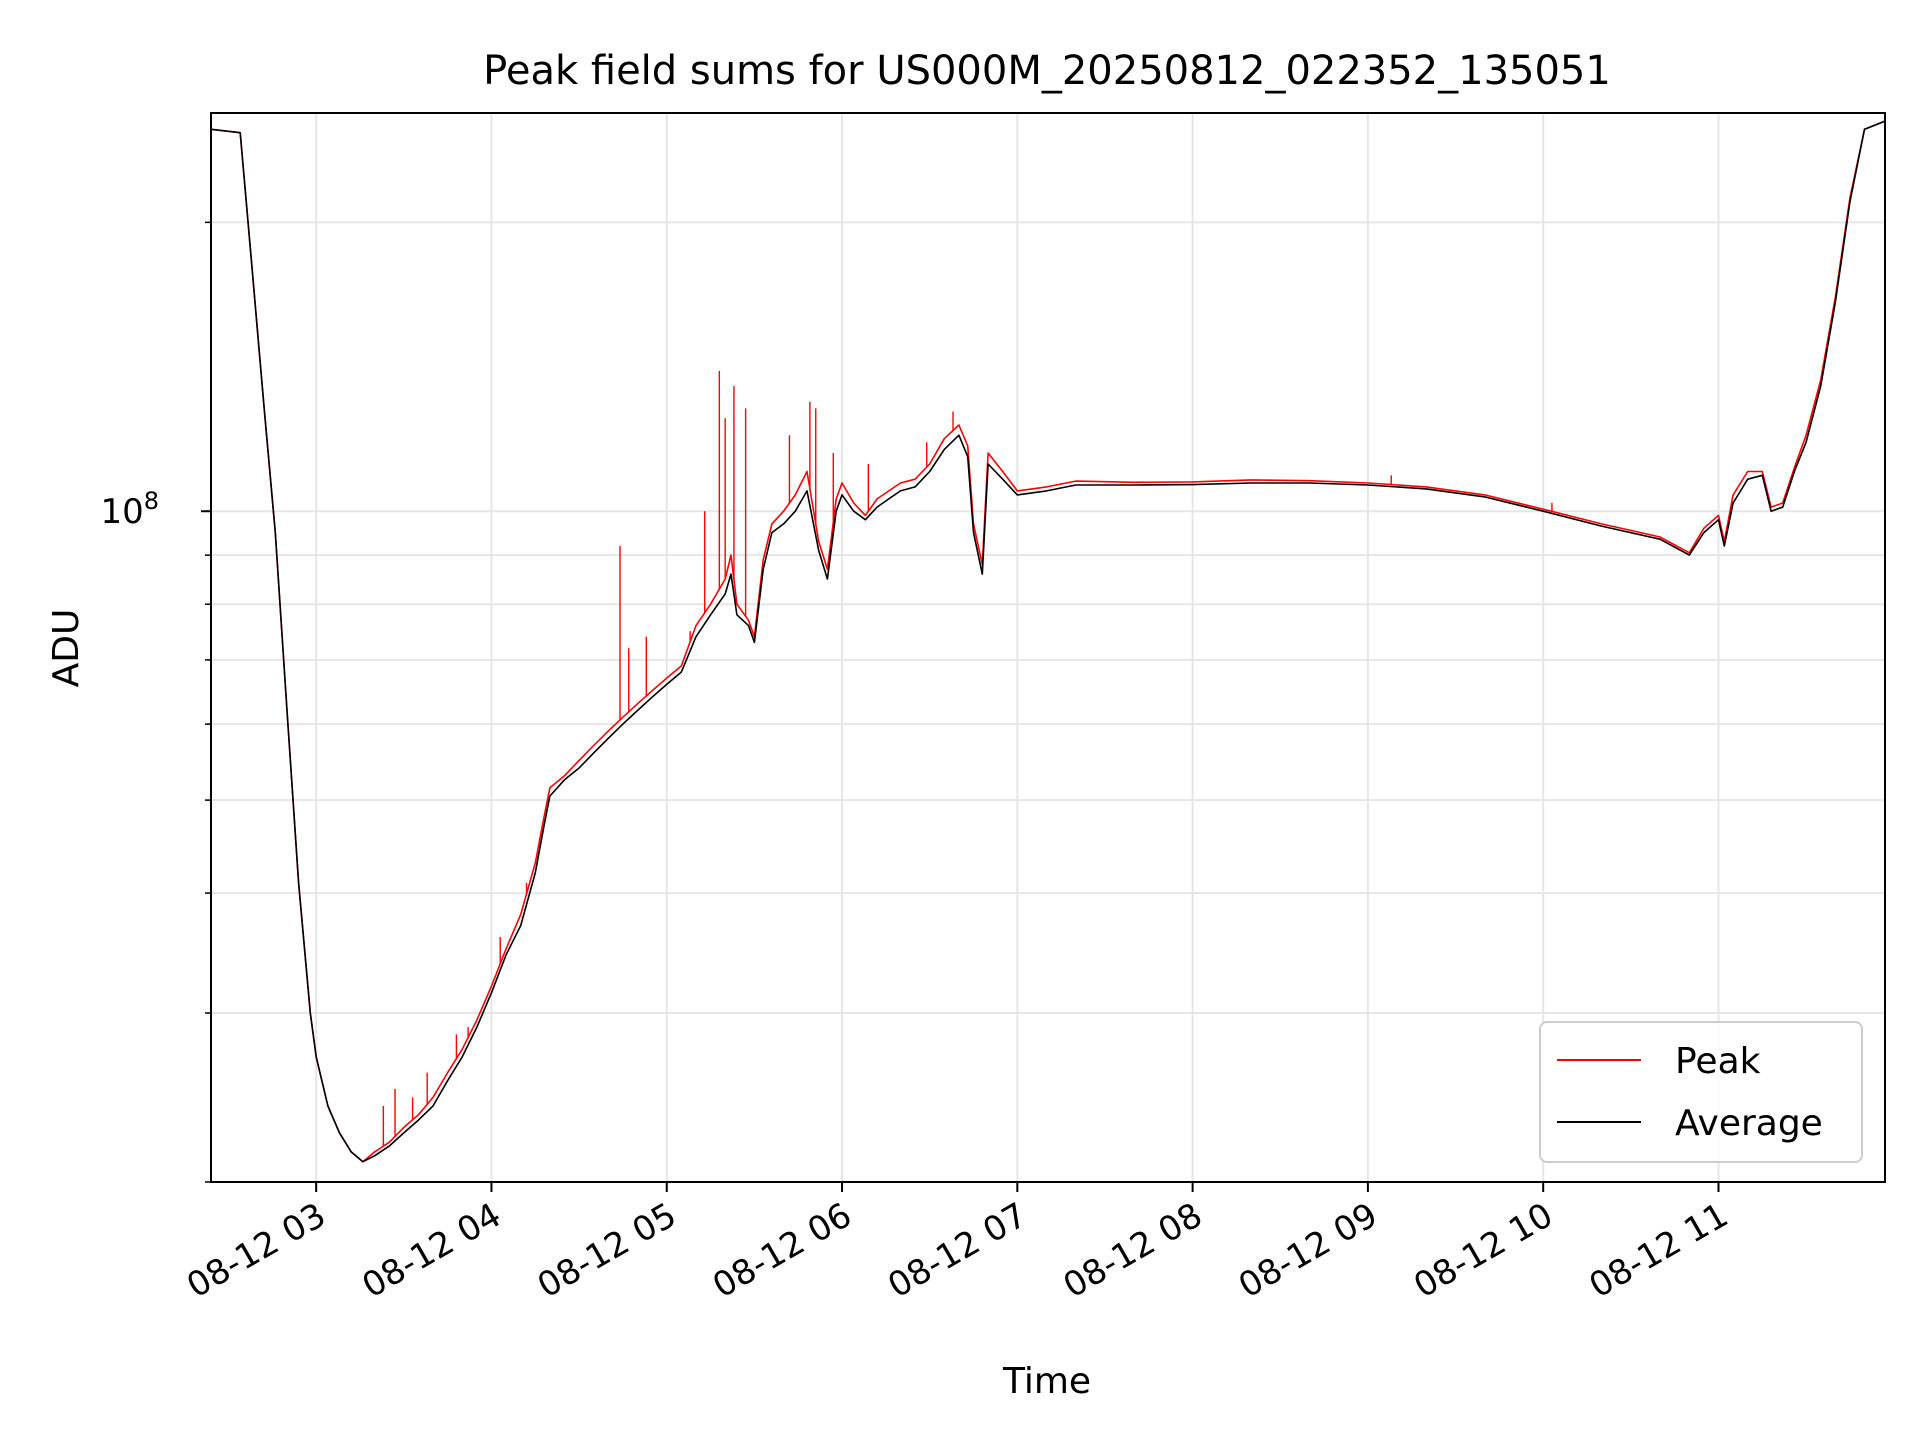  Describe the element at coordinates (151, 501) in the screenshot. I see `y-tick-exponent: 8` at that location.